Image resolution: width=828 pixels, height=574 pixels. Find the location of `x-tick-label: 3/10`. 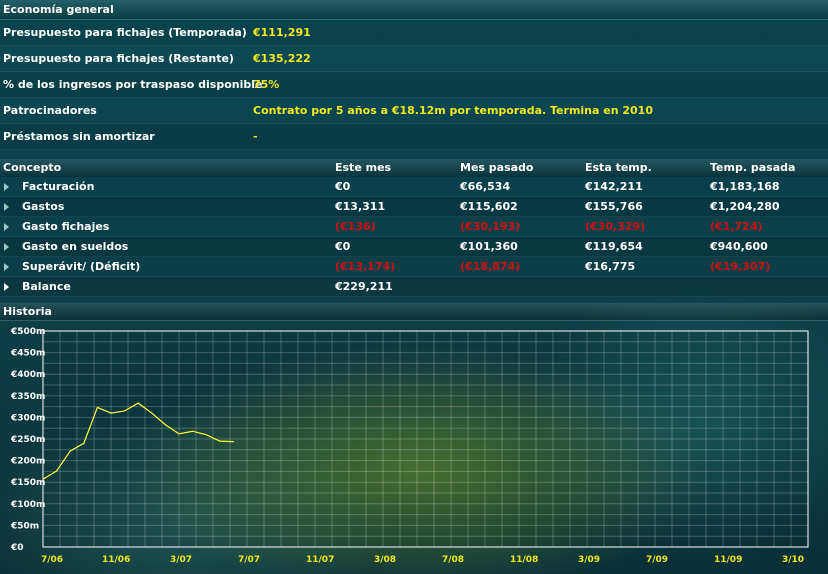

x-tick-label: 3/10 is located at coordinates (793, 560).